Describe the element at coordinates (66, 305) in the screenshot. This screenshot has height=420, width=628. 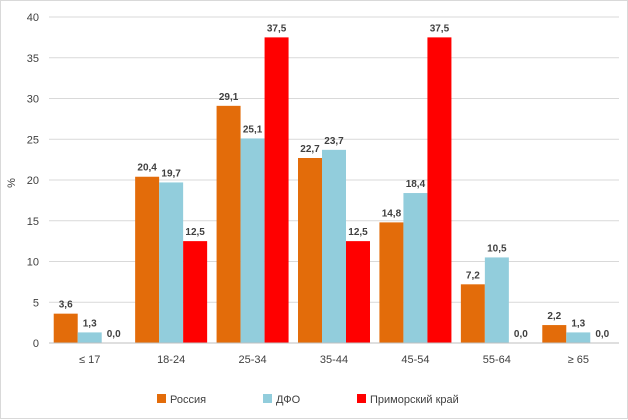
I see `data-label: 3,6` at that location.